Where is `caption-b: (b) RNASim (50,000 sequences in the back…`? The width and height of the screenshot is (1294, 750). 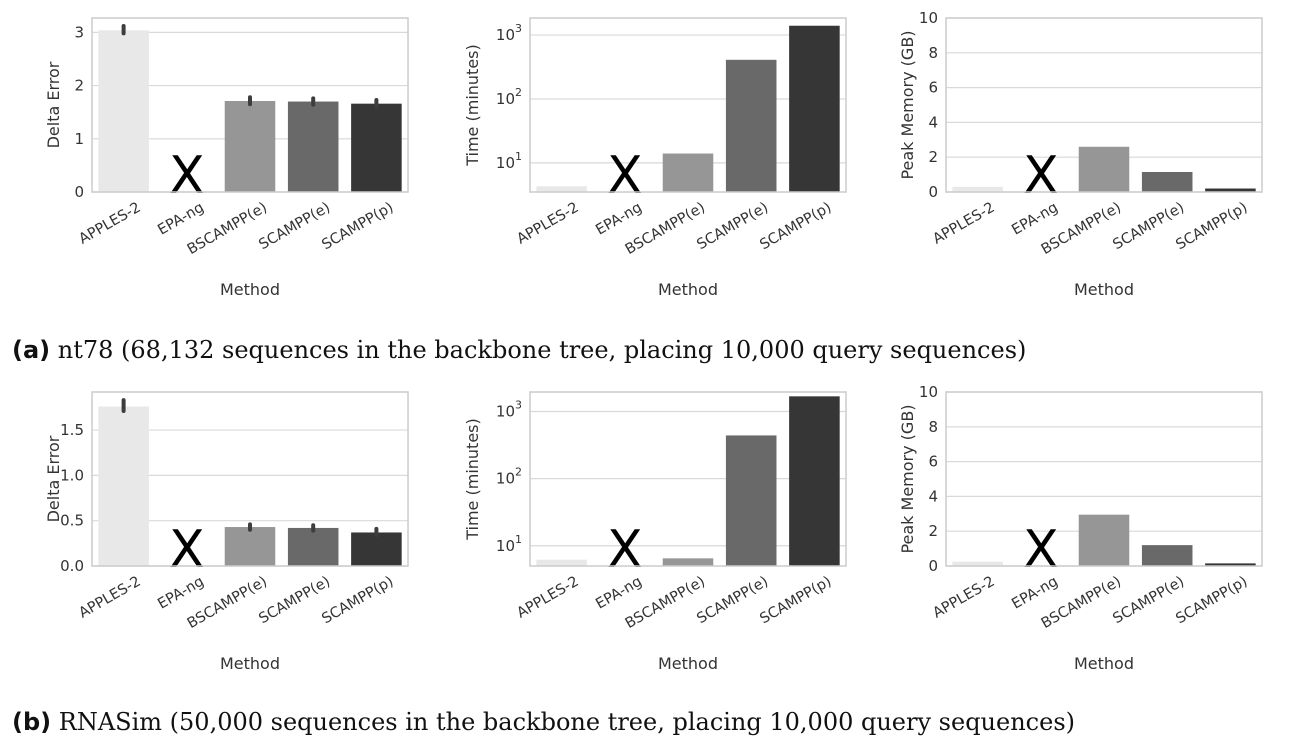
caption-b: (b) RNASim (50,000 sequences in the back… is located at coordinates (543, 722).